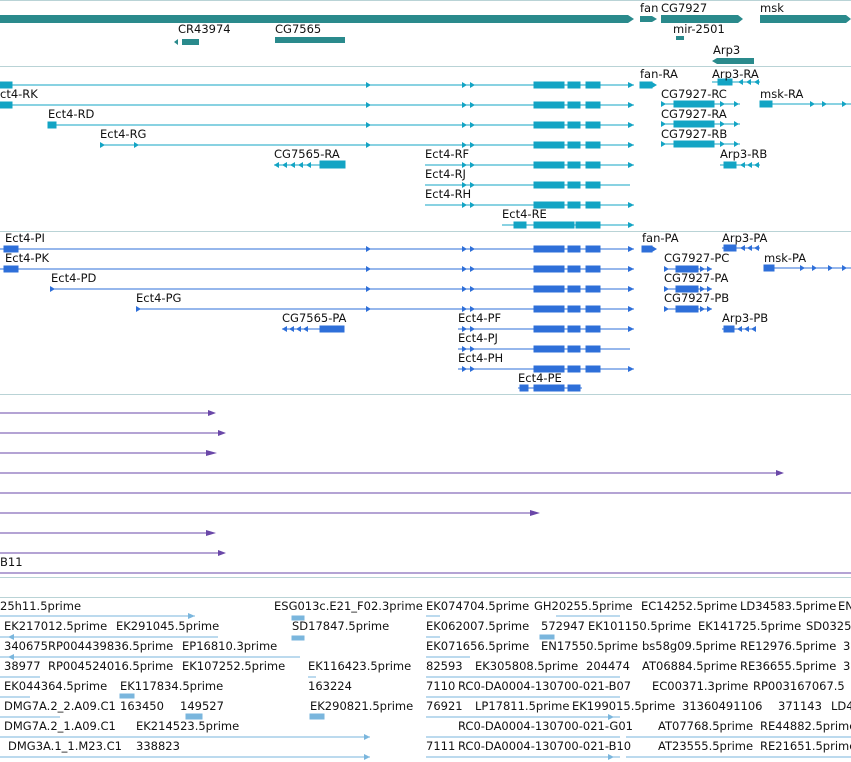 The image size is (851, 762). What do you see at coordinates (142, 706) in the screenshot?
I see `est-label: 163450` at bounding box center [142, 706].